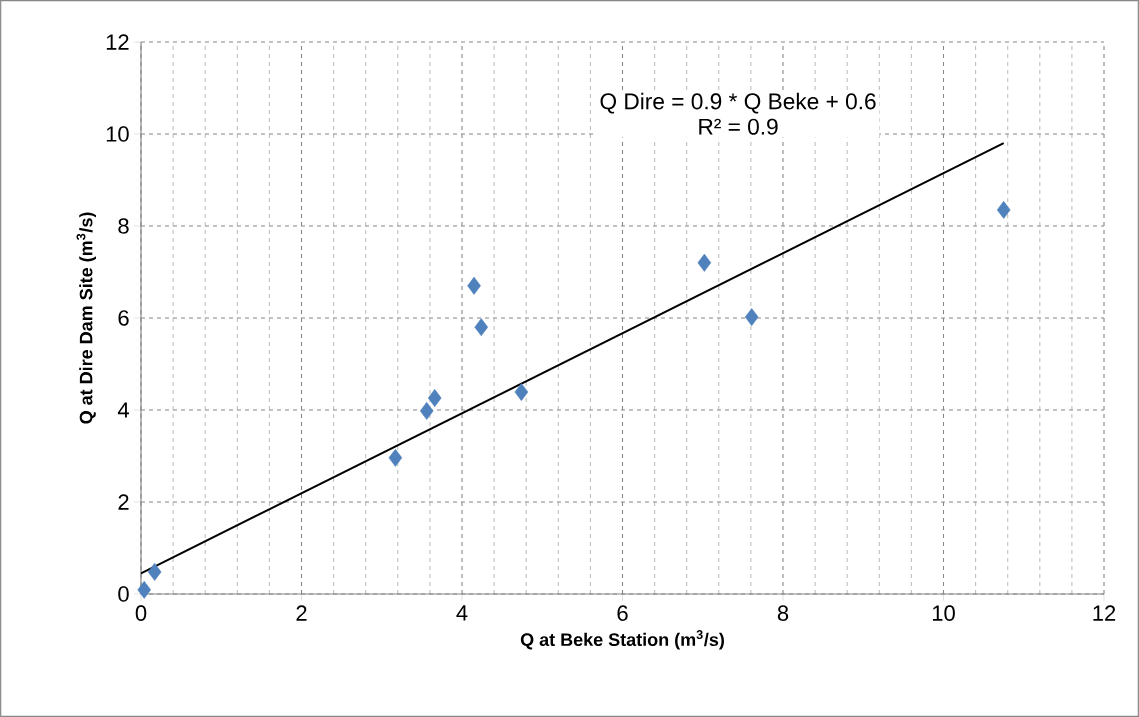  Describe the element at coordinates (123, 226) in the screenshot. I see `y-tick-label: 8` at that location.